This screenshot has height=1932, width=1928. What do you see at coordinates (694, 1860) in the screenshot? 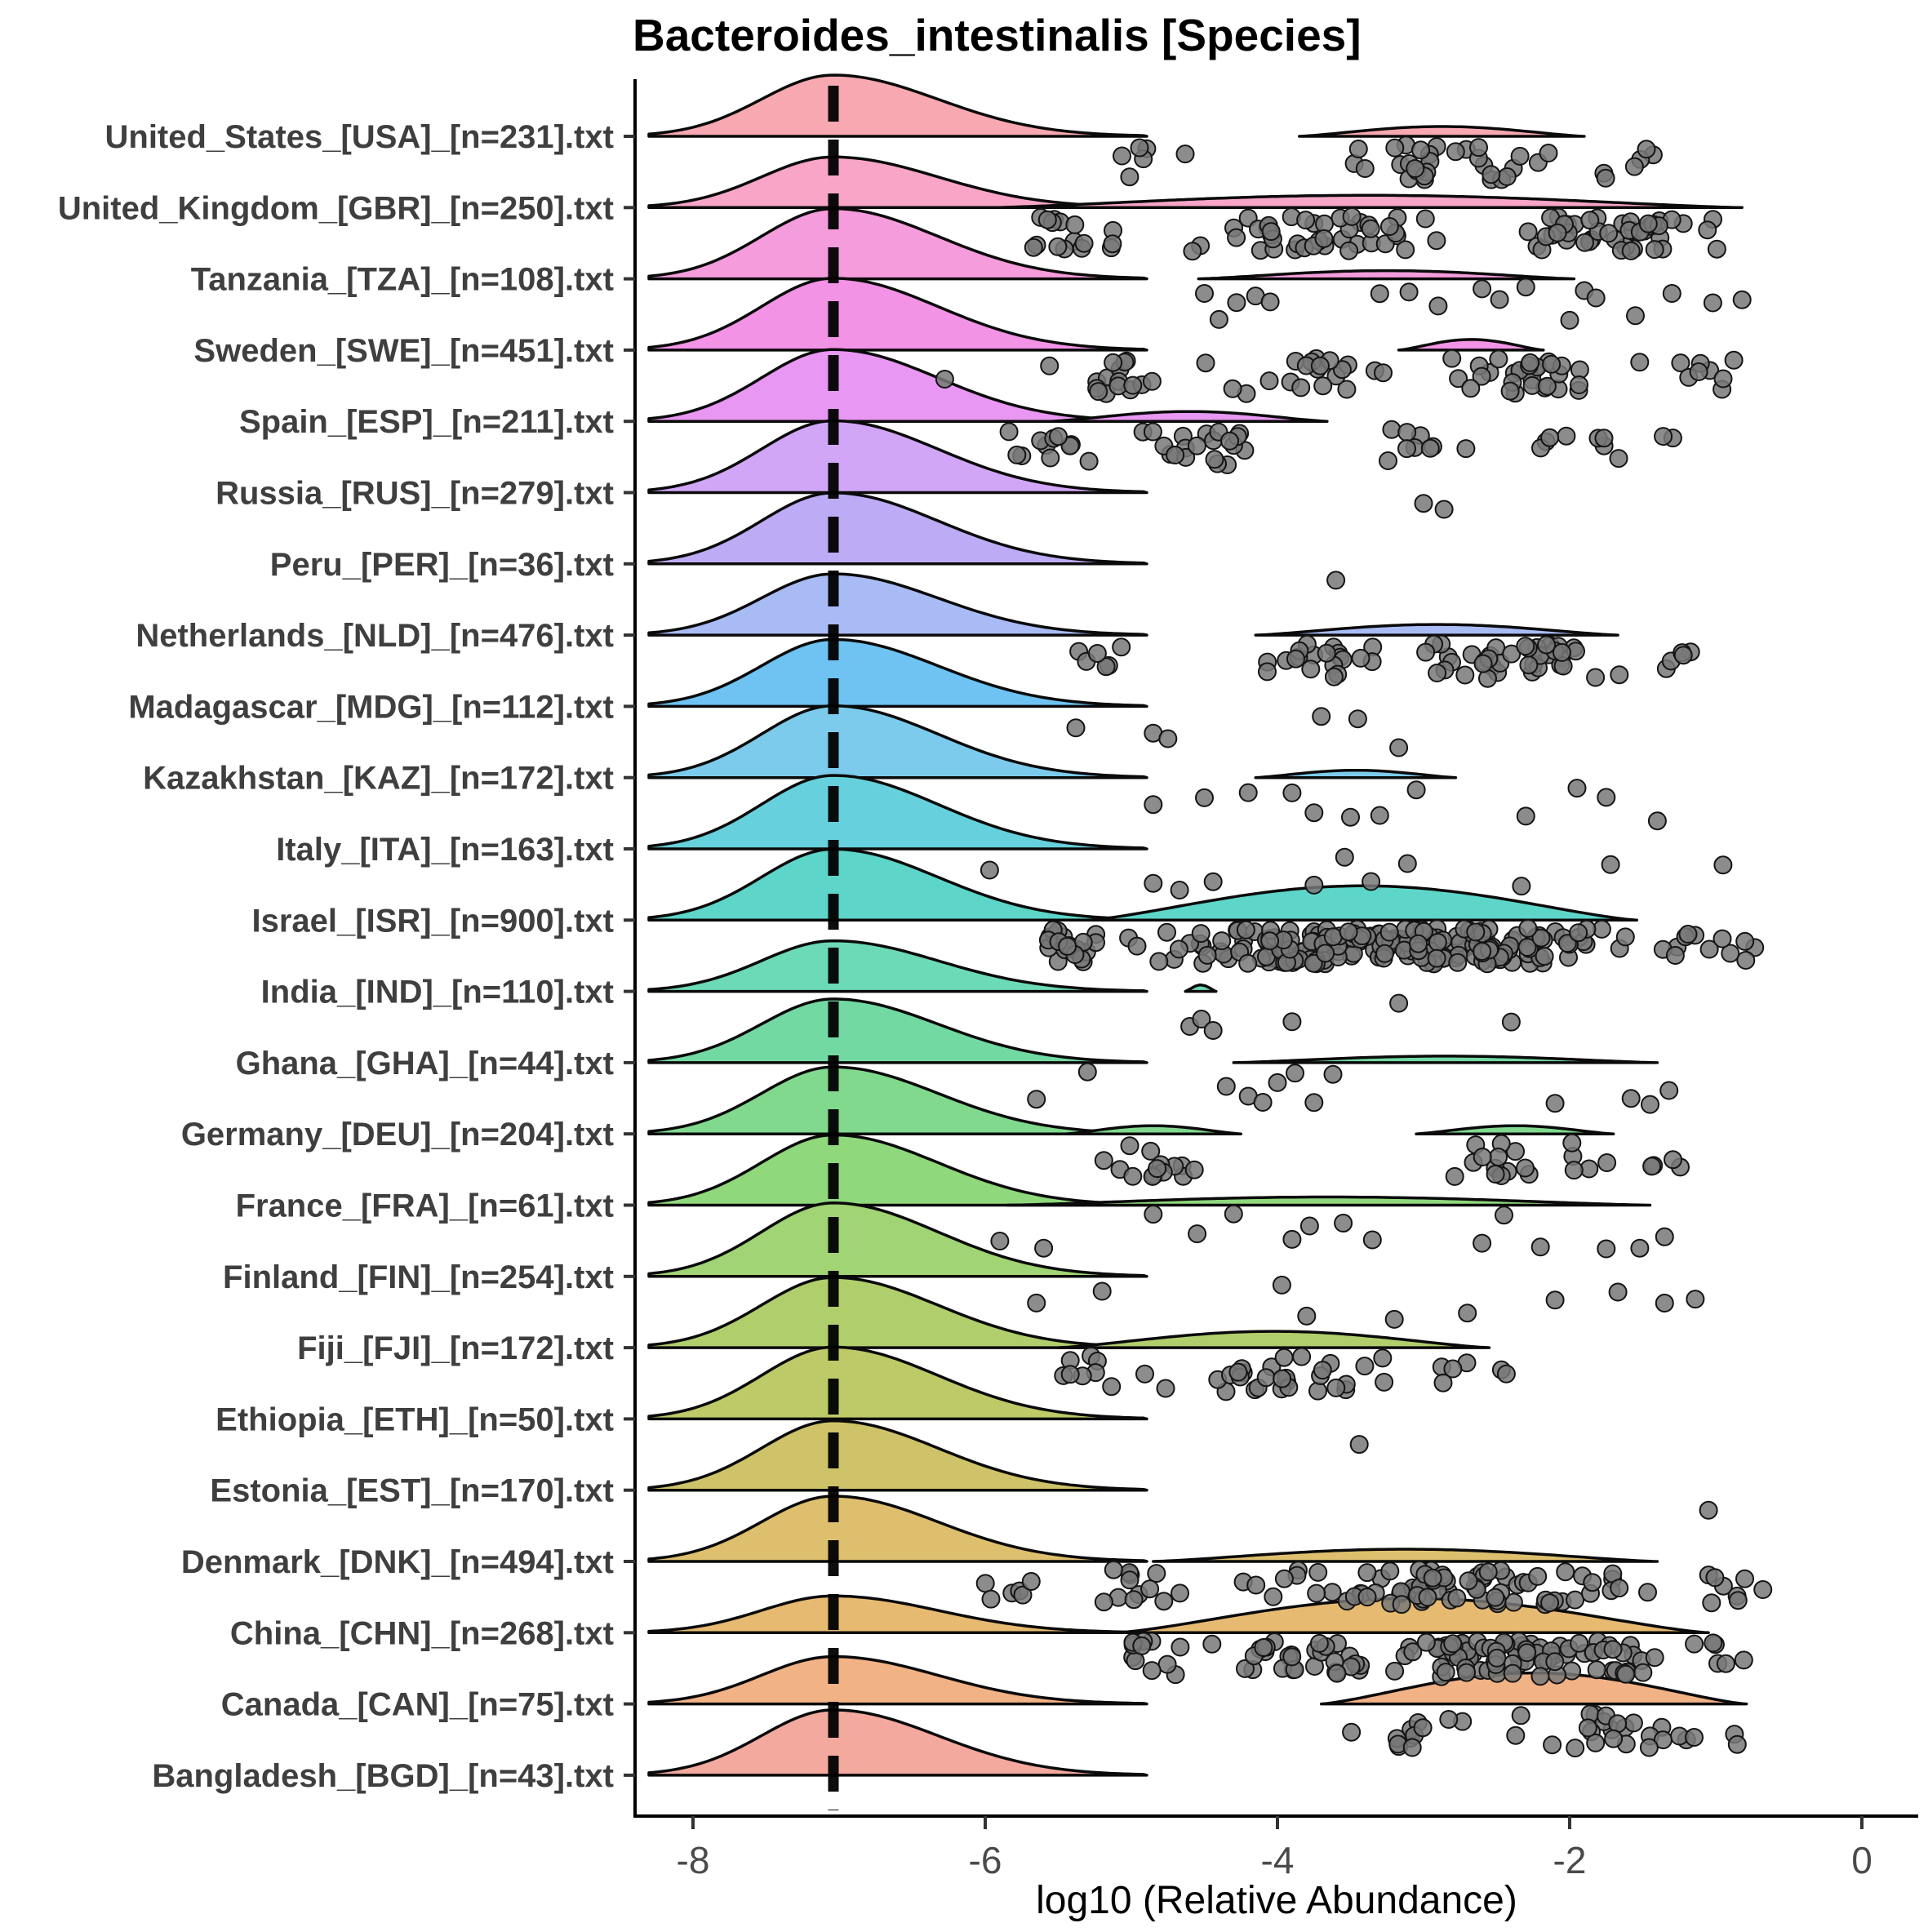
I see `x-tick-label: -8` at bounding box center [694, 1860].